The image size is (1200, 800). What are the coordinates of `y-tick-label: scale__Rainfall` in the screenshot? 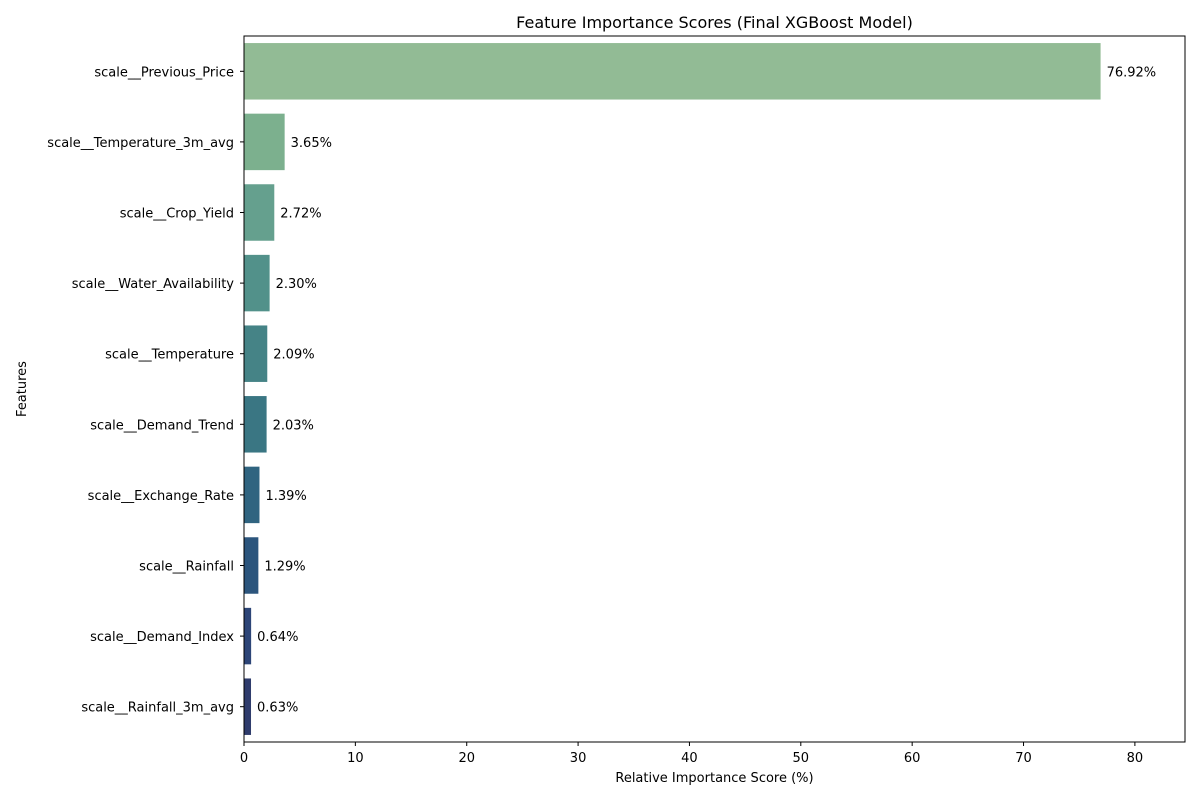 It's located at (186, 567).